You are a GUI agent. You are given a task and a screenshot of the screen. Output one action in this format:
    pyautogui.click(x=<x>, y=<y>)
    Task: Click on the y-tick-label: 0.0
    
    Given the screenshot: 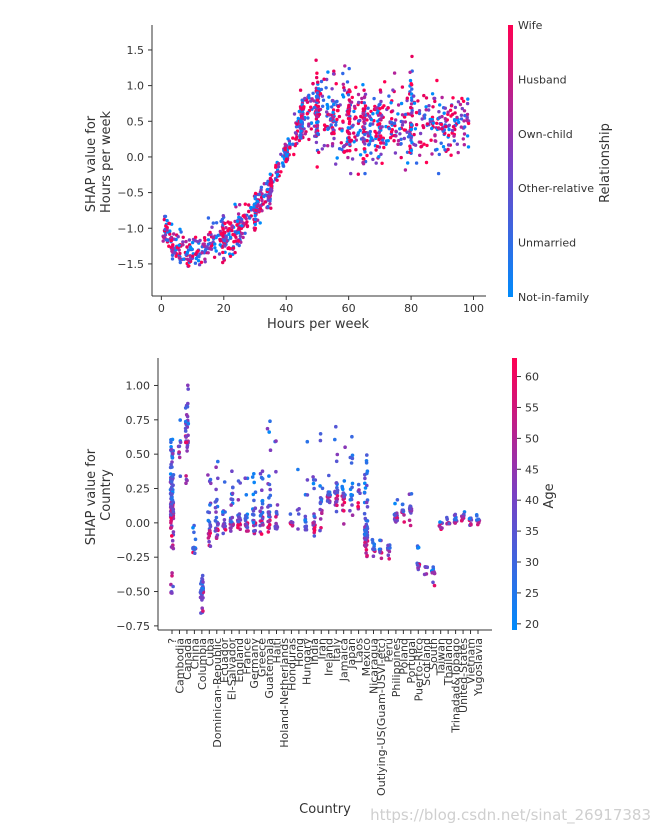 What is the action you would take?
    pyautogui.click(x=136, y=157)
    